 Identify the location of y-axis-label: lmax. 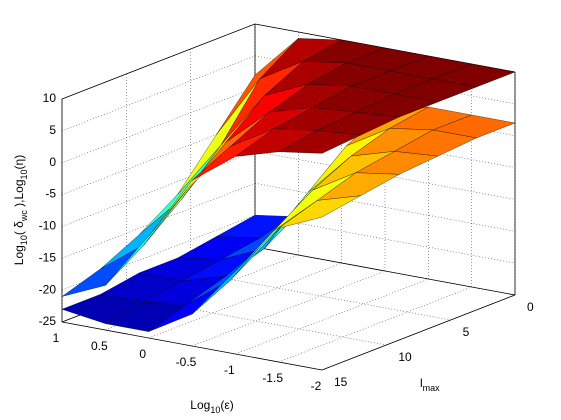
(430, 384).